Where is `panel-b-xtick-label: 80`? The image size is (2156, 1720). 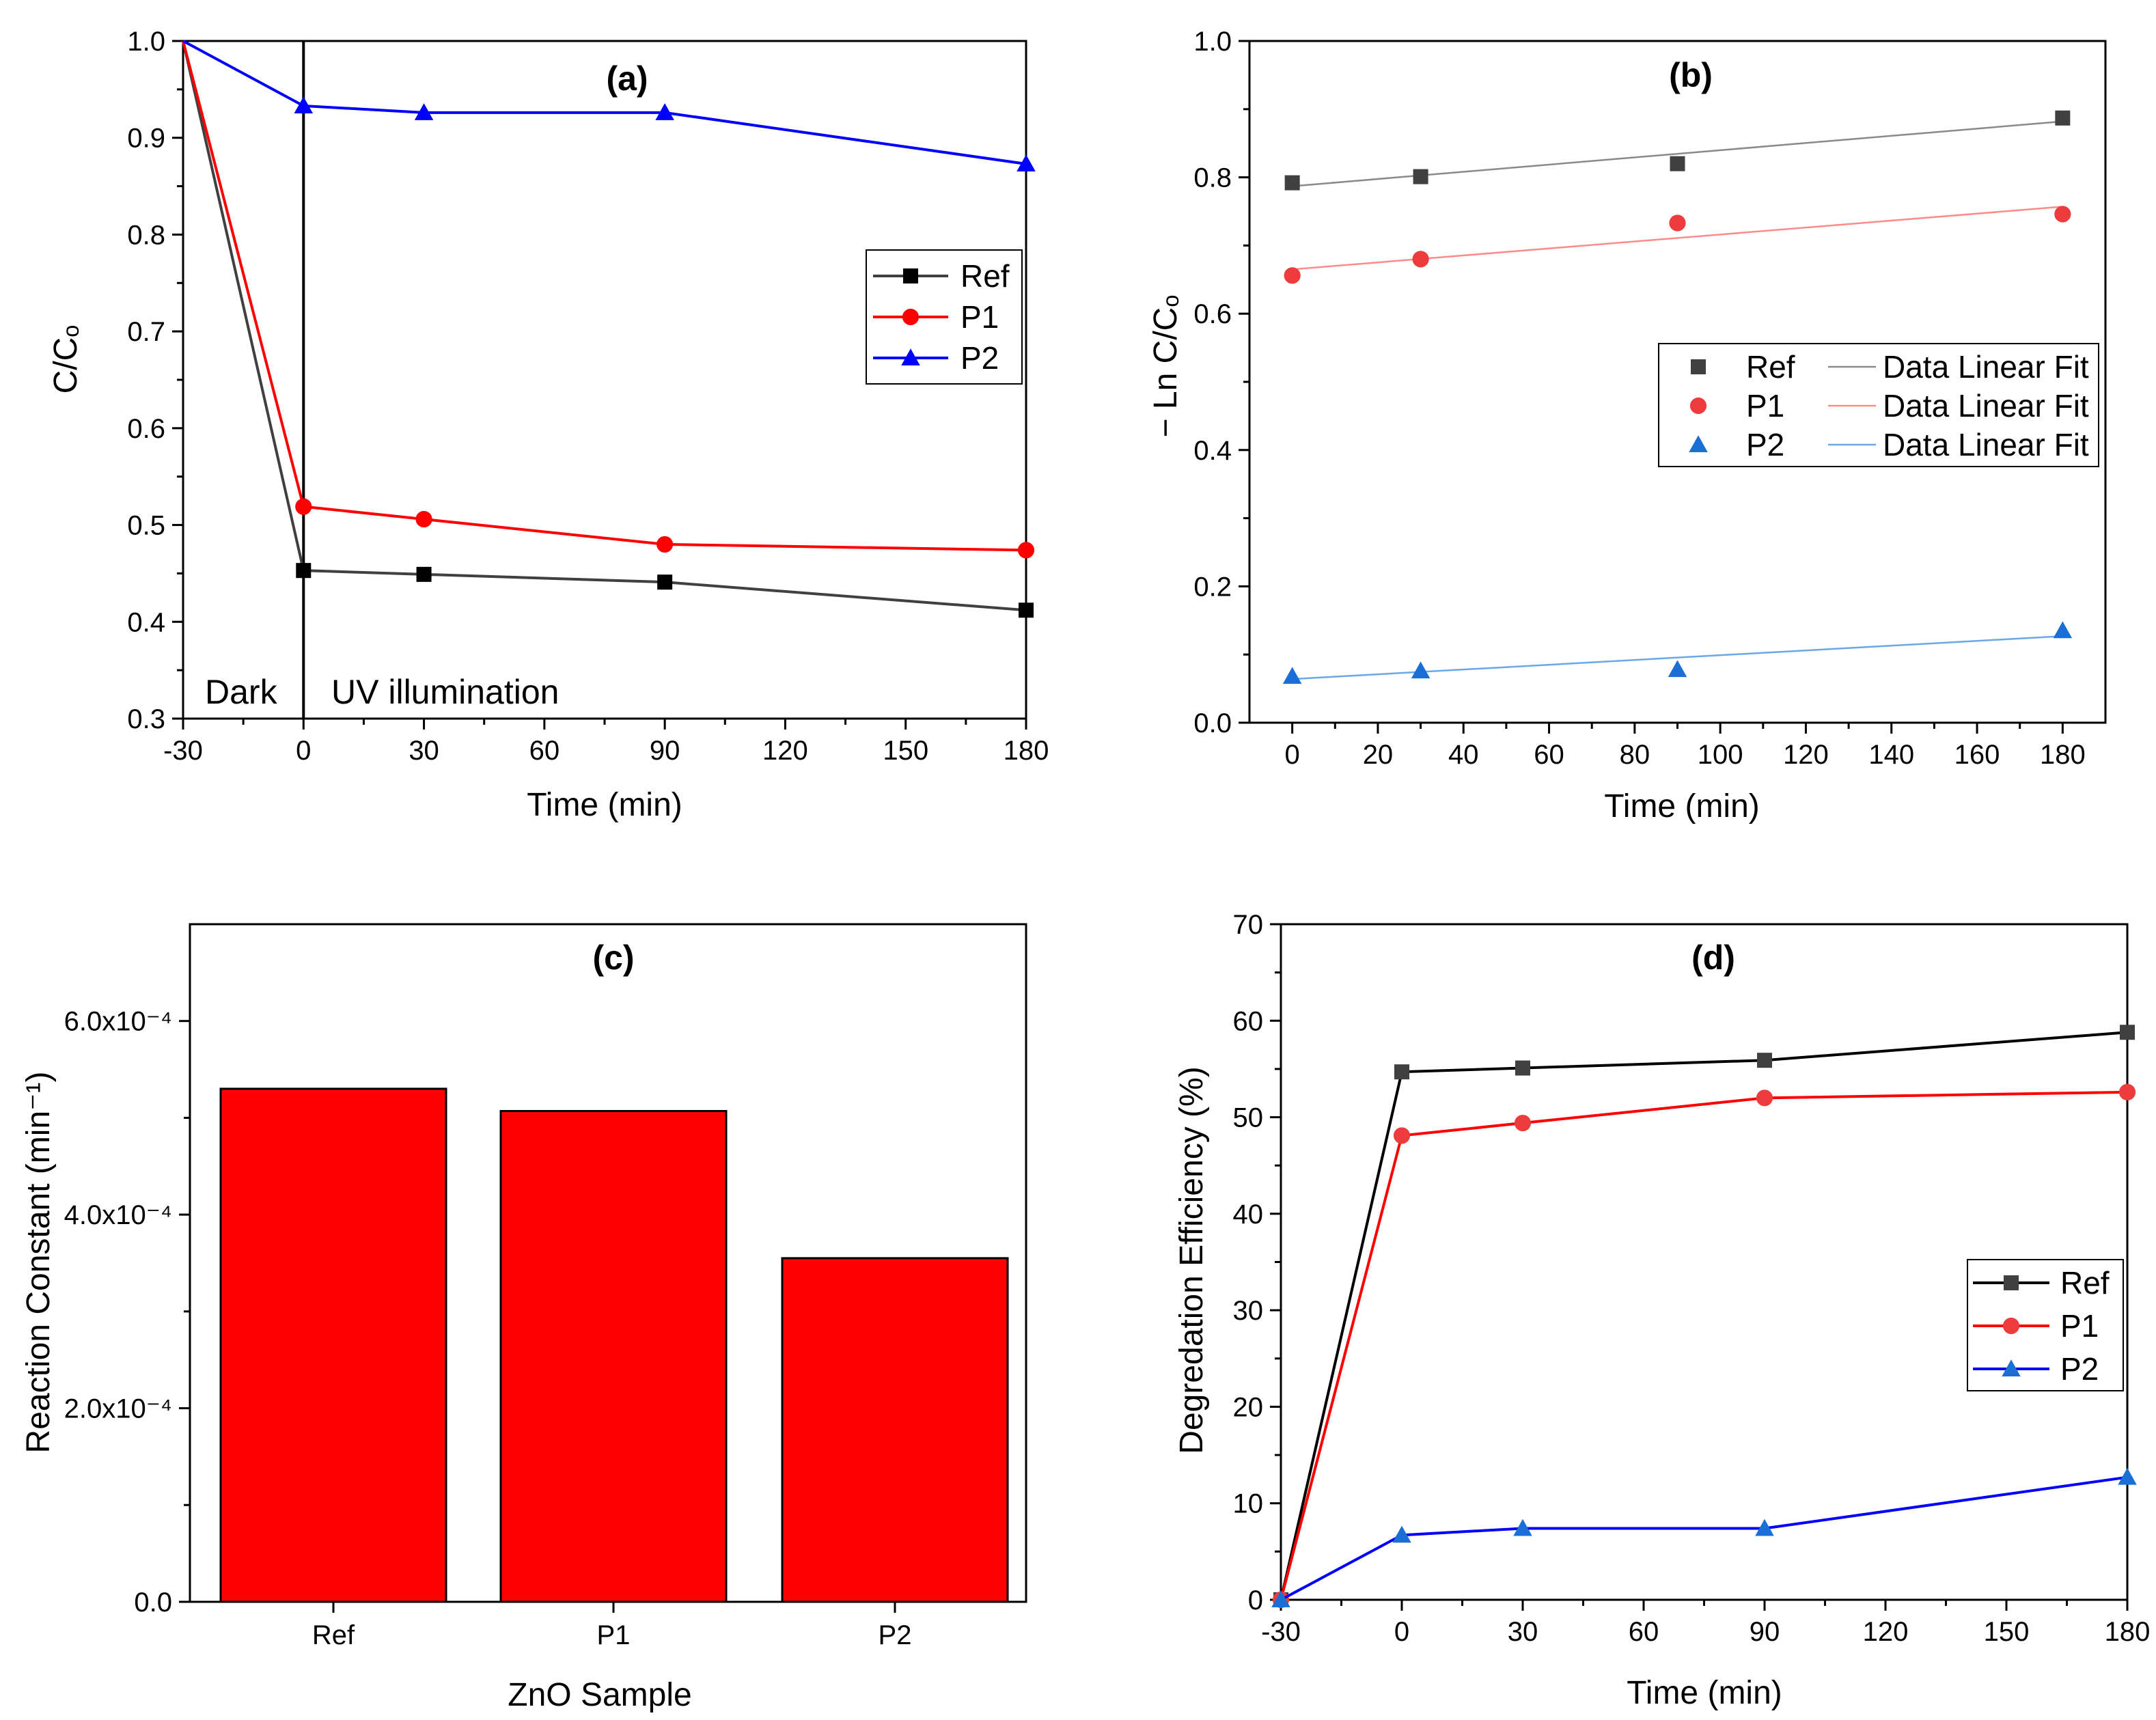
panel-b-xtick-label: 80 is located at coordinates (1635, 755).